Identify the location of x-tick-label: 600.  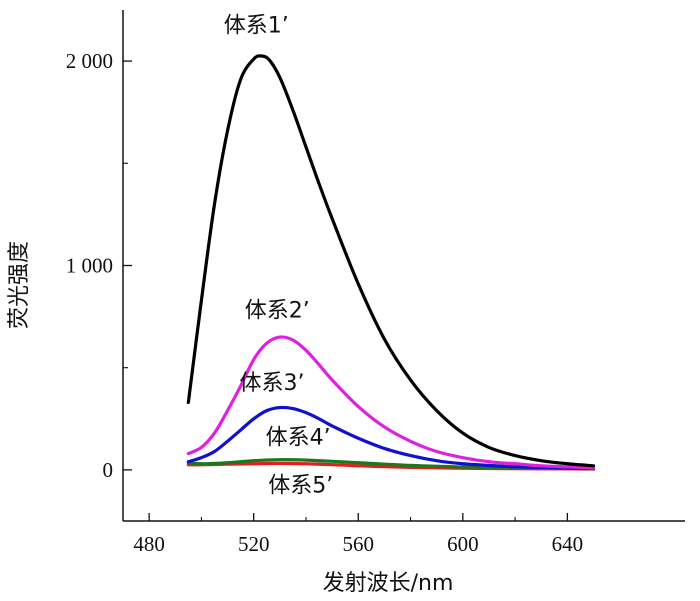
(463, 544).